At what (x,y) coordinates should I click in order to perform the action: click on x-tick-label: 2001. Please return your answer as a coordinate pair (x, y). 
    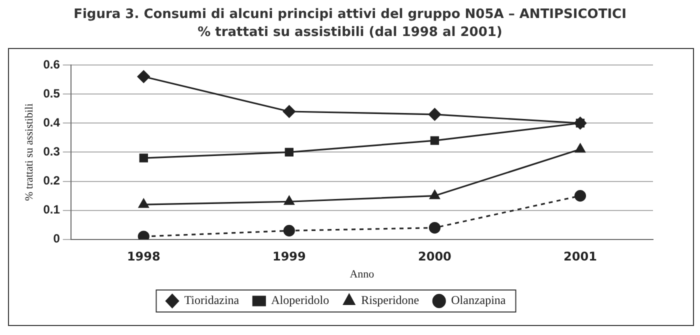
    Looking at the image, I should click on (580, 257).